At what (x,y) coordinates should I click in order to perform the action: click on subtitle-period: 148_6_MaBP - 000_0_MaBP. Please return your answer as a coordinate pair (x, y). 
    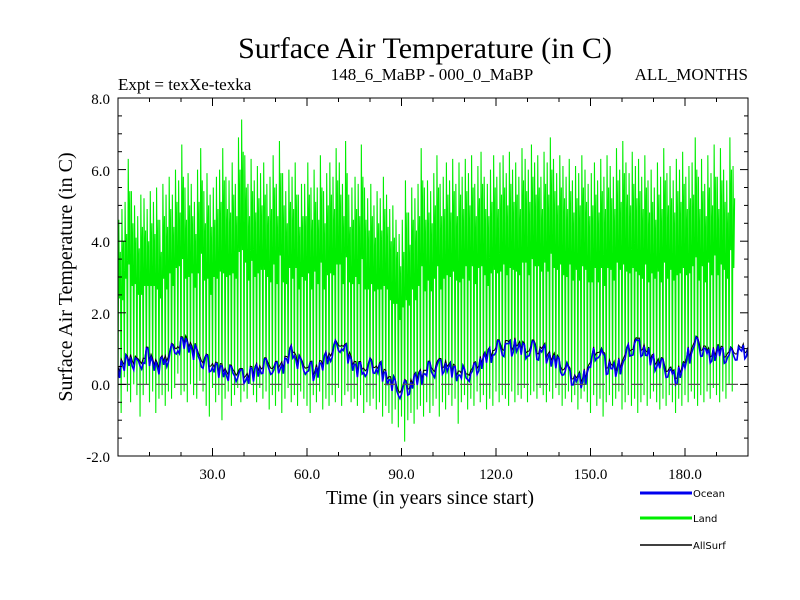
    Looking at the image, I should click on (432, 74).